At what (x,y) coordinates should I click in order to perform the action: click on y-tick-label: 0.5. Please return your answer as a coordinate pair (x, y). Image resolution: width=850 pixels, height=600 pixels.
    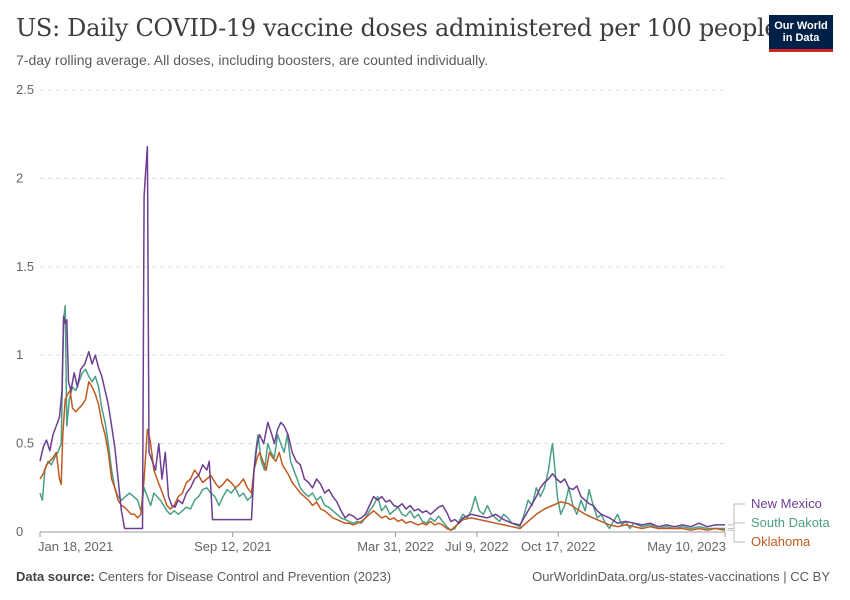
    Looking at the image, I should click on (25, 443).